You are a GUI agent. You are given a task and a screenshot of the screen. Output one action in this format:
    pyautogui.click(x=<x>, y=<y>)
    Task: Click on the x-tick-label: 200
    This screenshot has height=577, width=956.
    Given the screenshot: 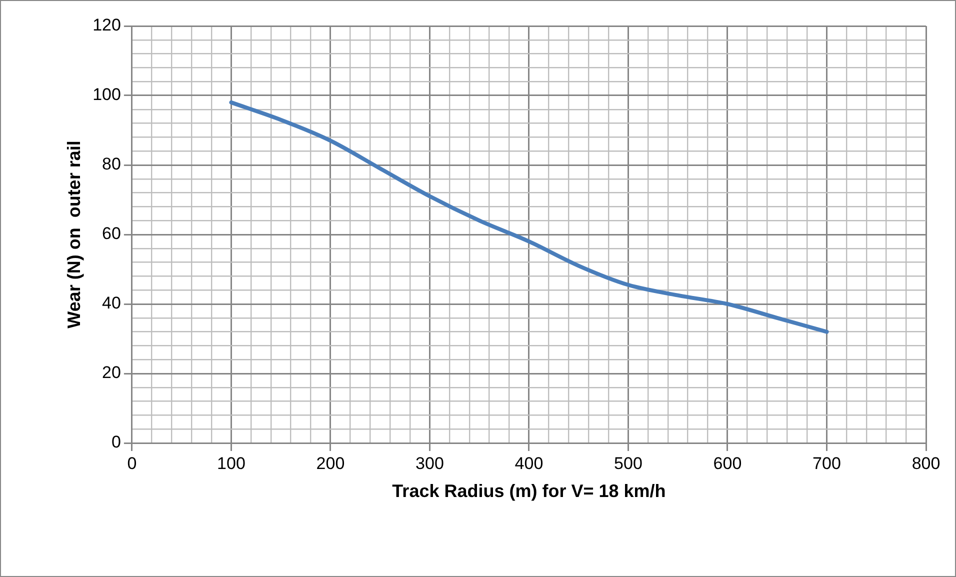 What is the action you would take?
    pyautogui.click(x=330, y=463)
    